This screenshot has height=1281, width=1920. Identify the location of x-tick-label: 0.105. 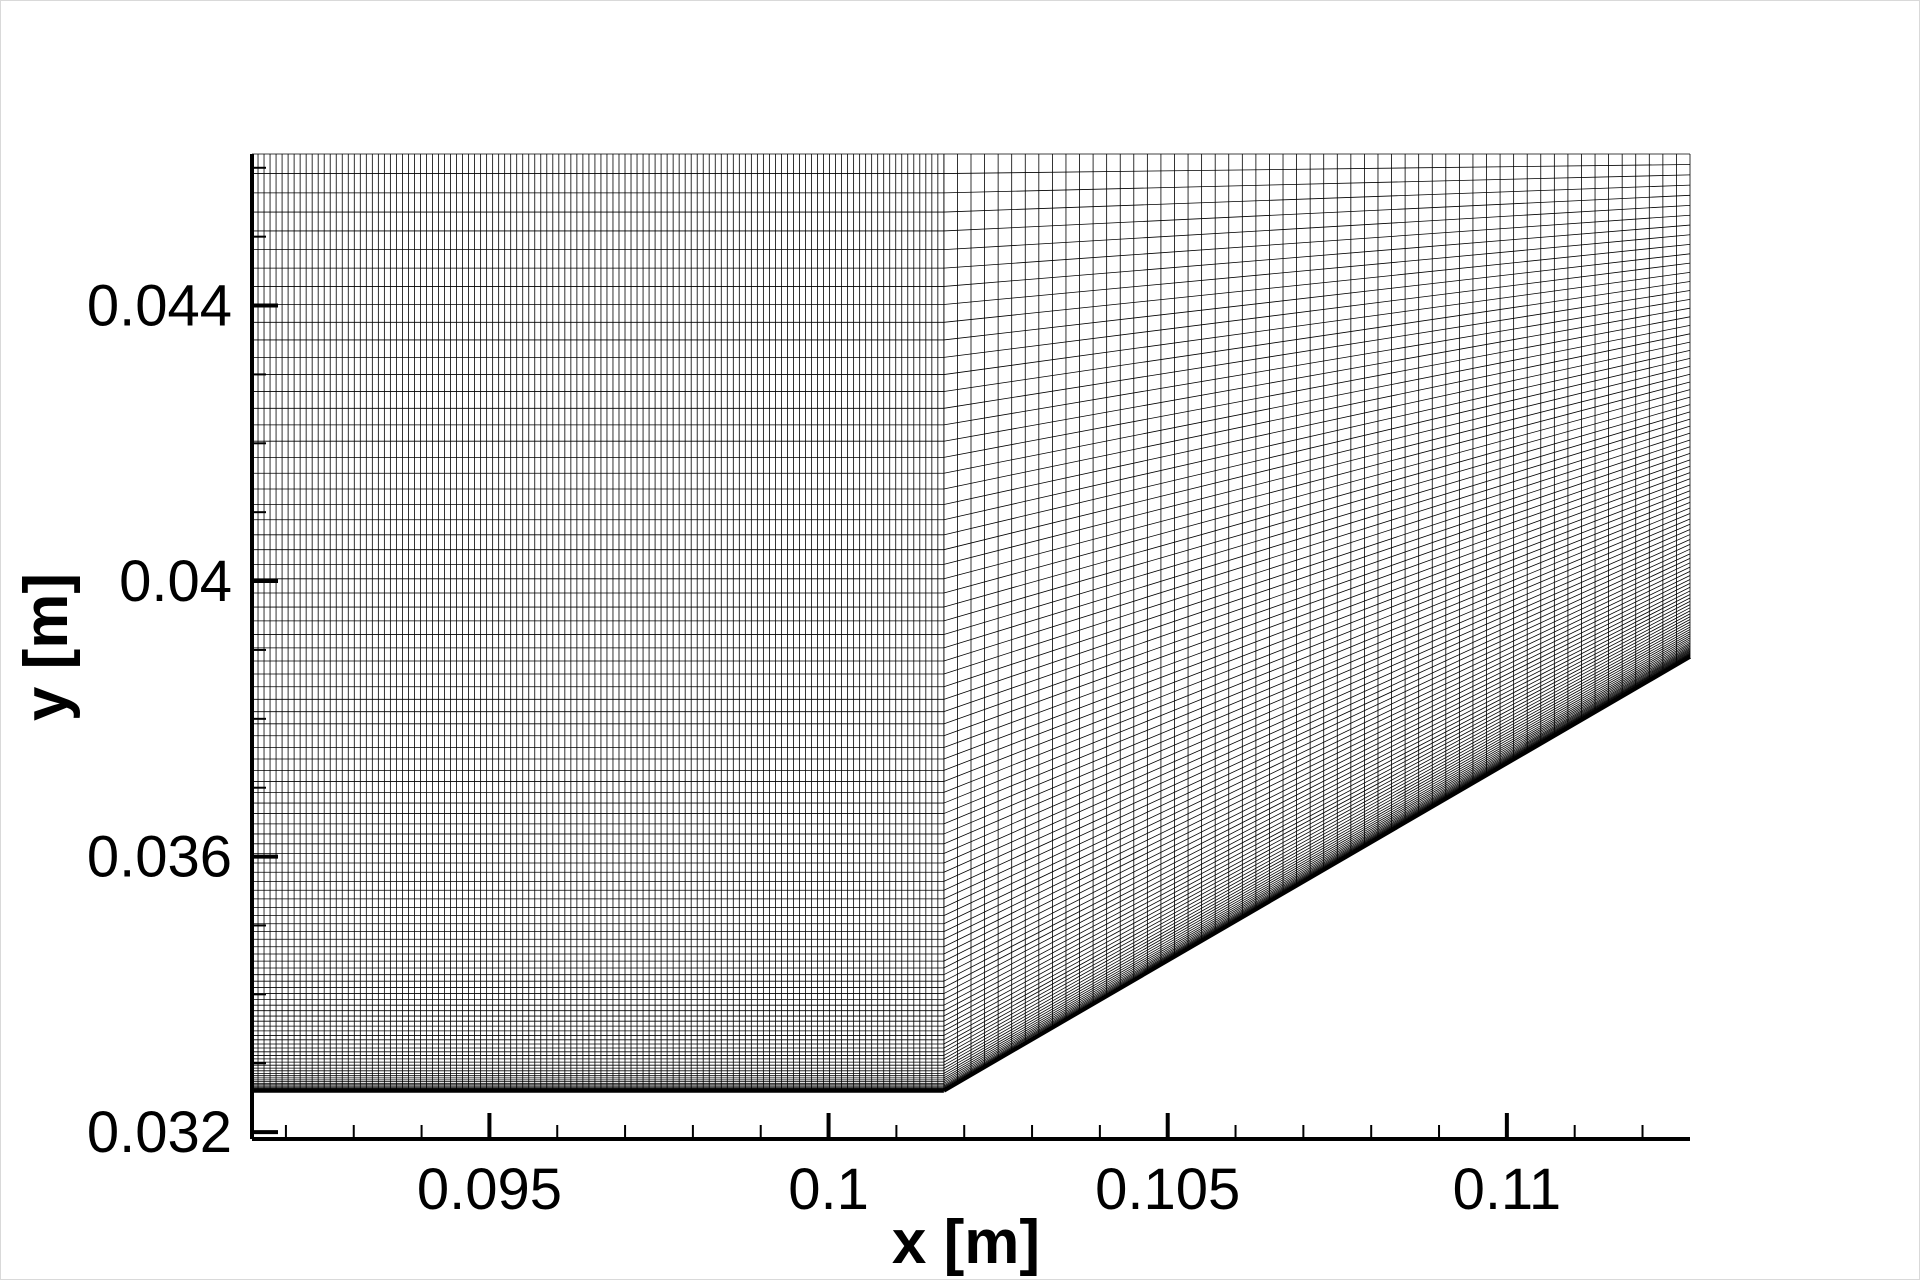
(1167, 1189).